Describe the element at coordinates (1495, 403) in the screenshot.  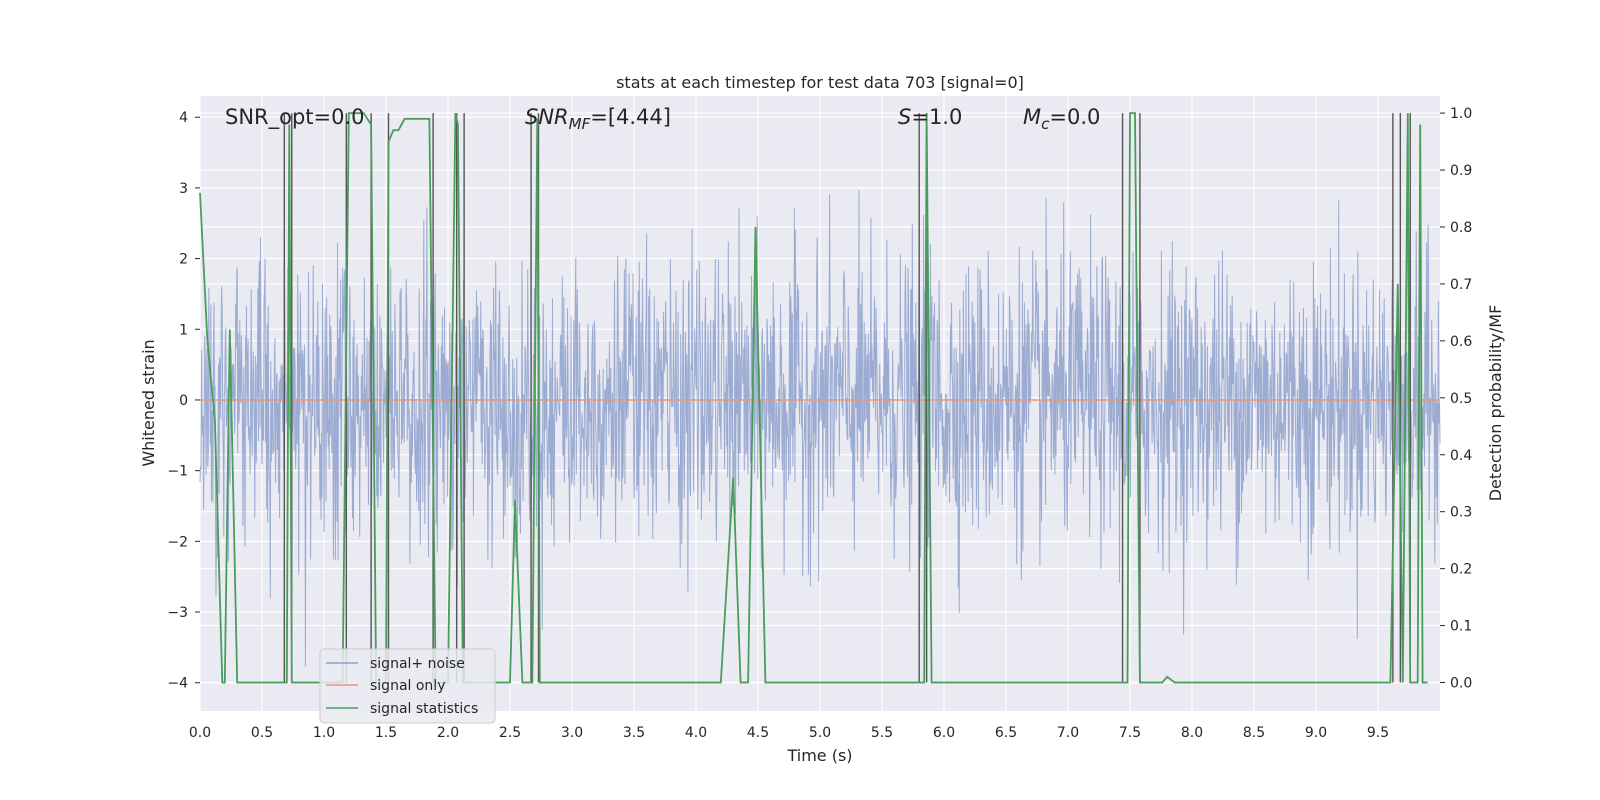
I see `y-right-axis-label: Detection probability/MF` at that location.